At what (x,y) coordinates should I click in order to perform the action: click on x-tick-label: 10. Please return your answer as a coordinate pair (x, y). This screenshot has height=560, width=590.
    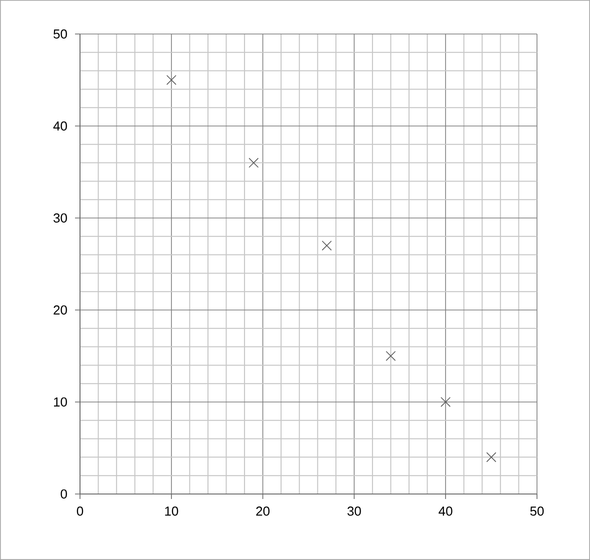
    Looking at the image, I should click on (171, 511).